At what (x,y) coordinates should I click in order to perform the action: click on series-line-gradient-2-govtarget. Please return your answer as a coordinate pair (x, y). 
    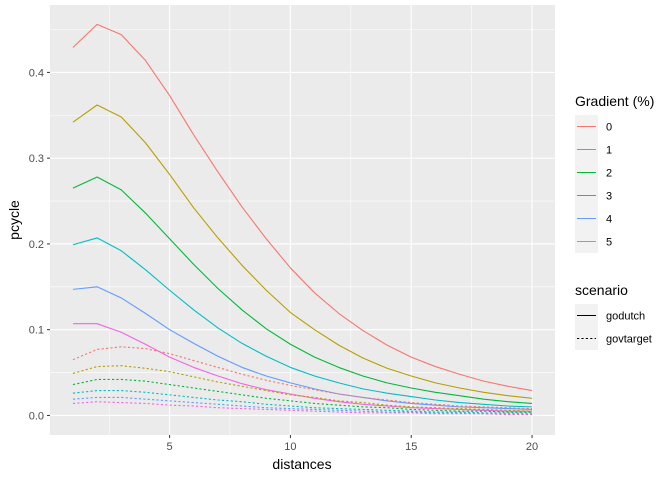
    Looking at the image, I should click on (302, 395).